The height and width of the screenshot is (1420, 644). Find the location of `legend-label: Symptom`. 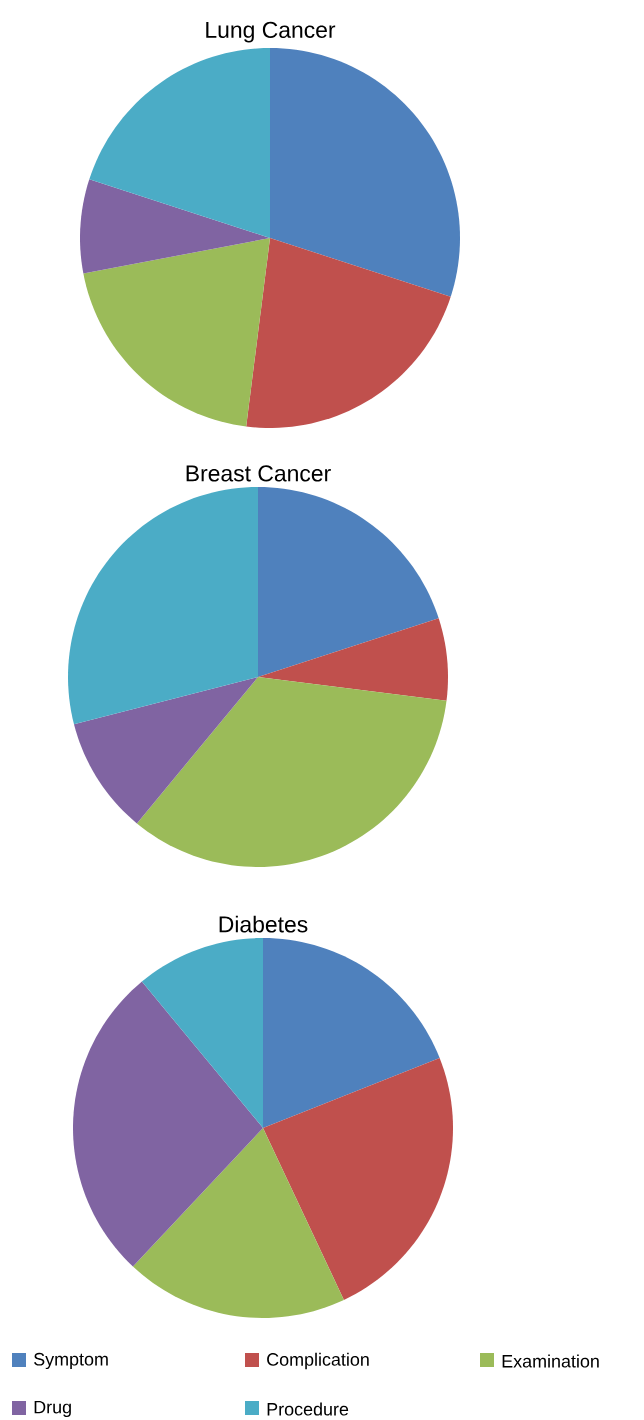

legend-label: Symptom is located at coordinates (71, 1361).